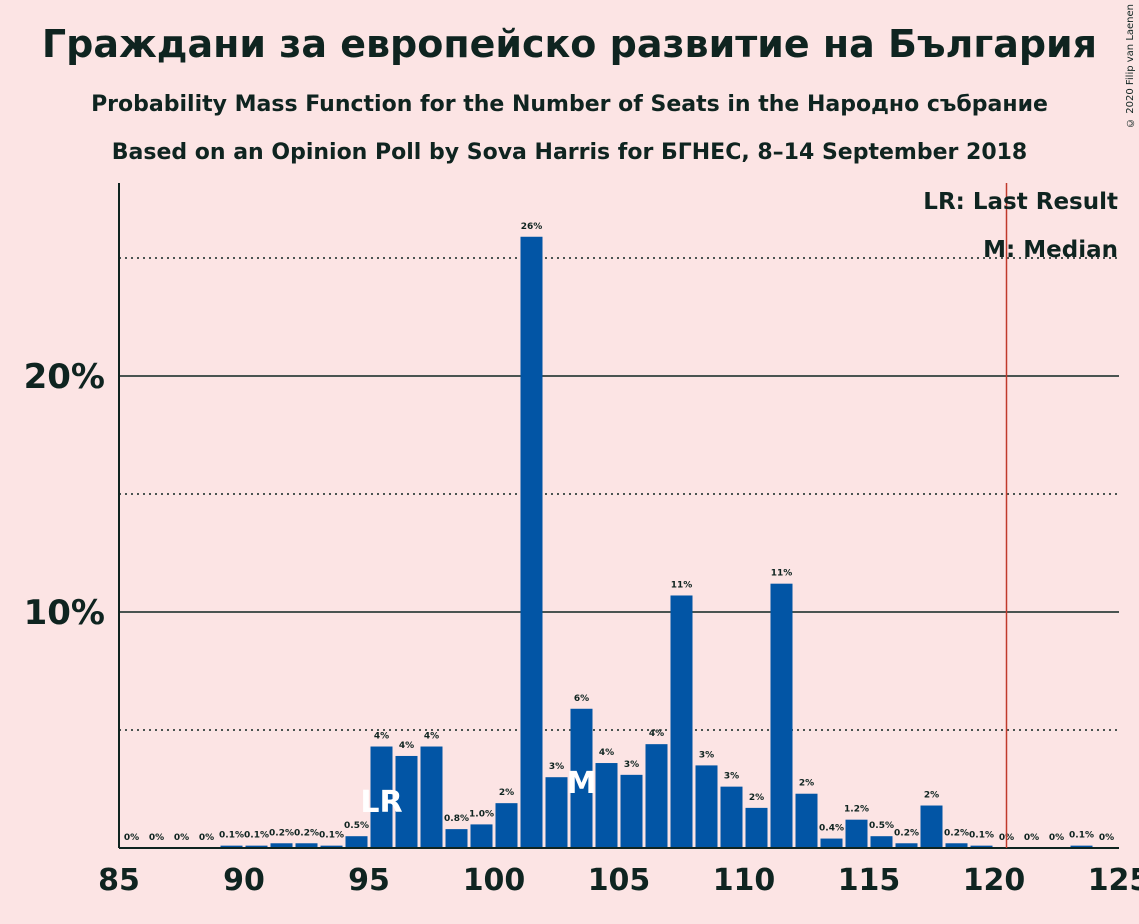 The width and height of the screenshot is (1139, 924). I want to click on bar-value-label: 1.2%, so click(856, 810).